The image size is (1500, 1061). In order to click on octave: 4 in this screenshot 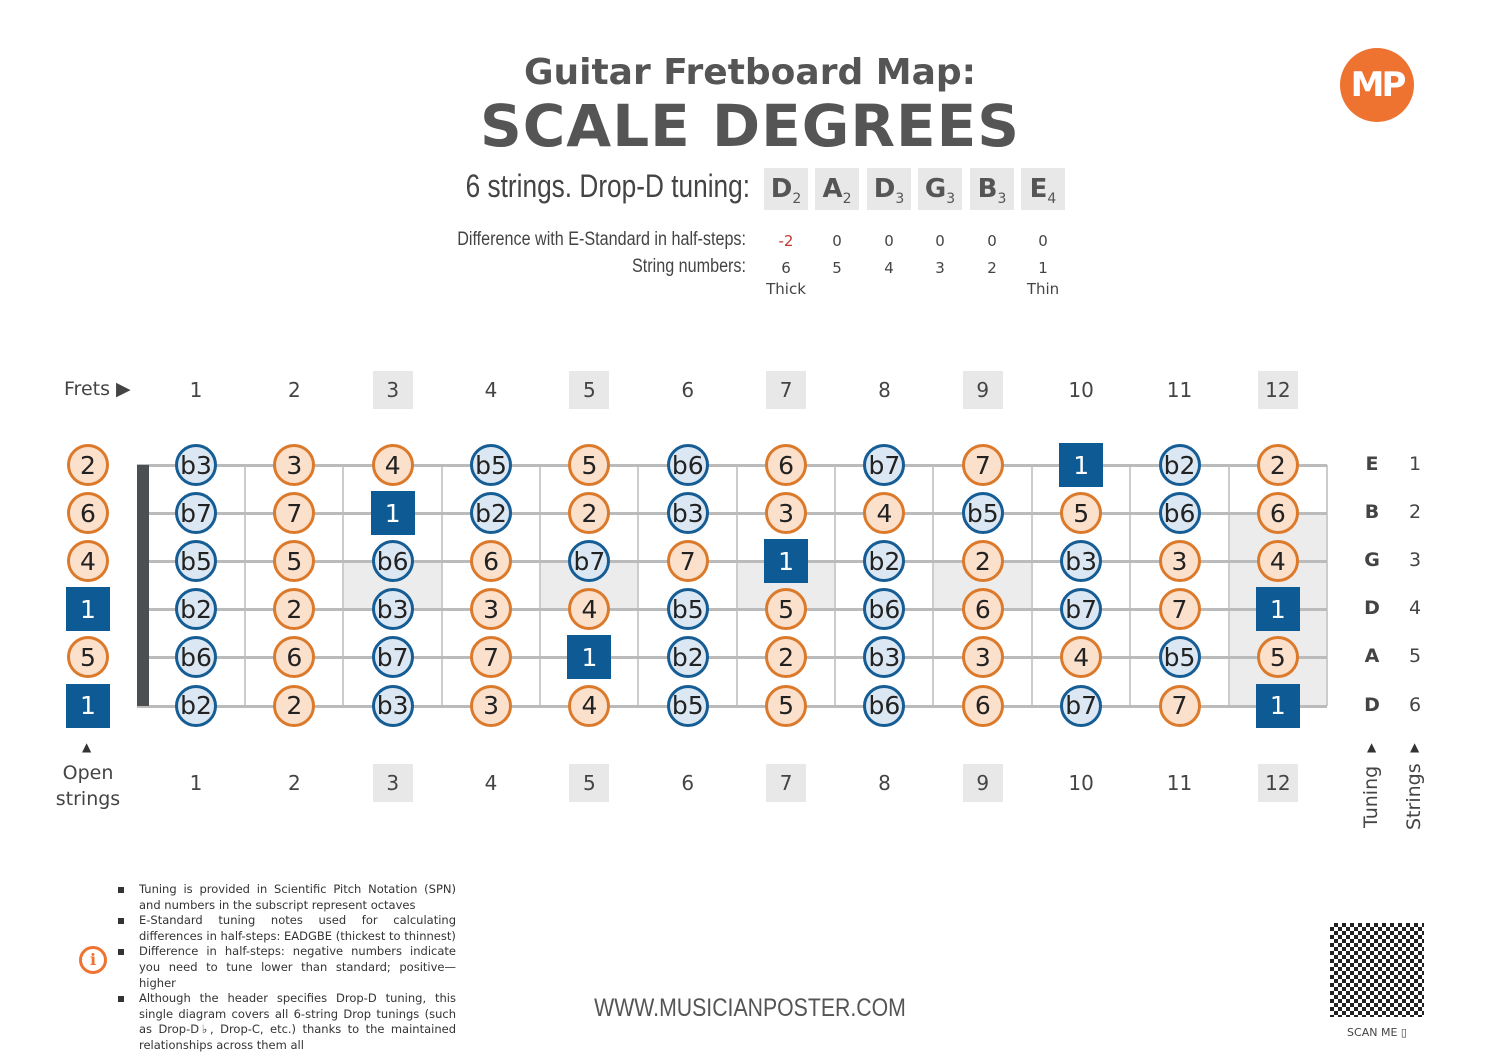, I will do `click(1052, 199)`.